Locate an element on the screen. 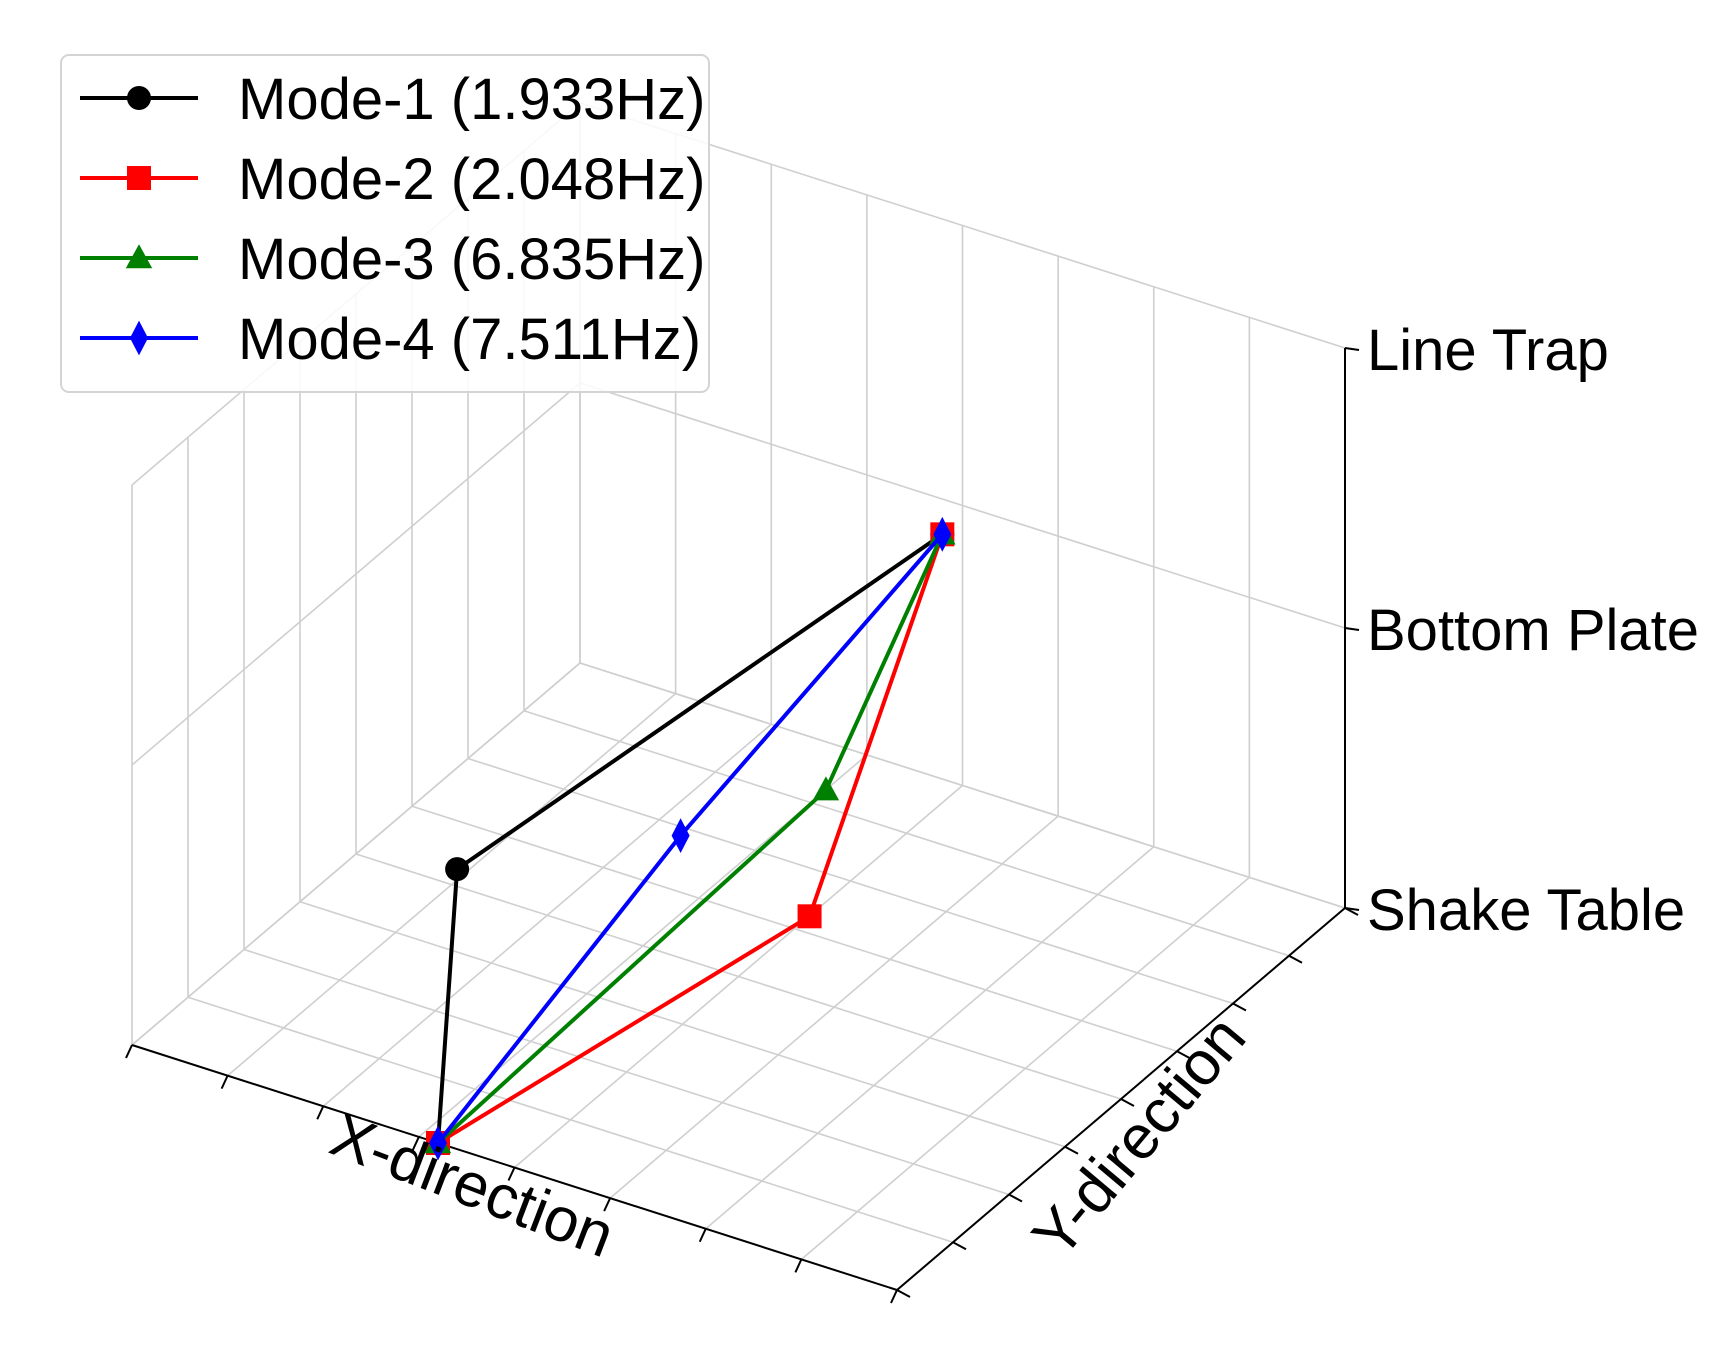 This screenshot has height=1345, width=1730. legend-entry: Mode-1 (1.933Hz) is located at coordinates (392, 99).